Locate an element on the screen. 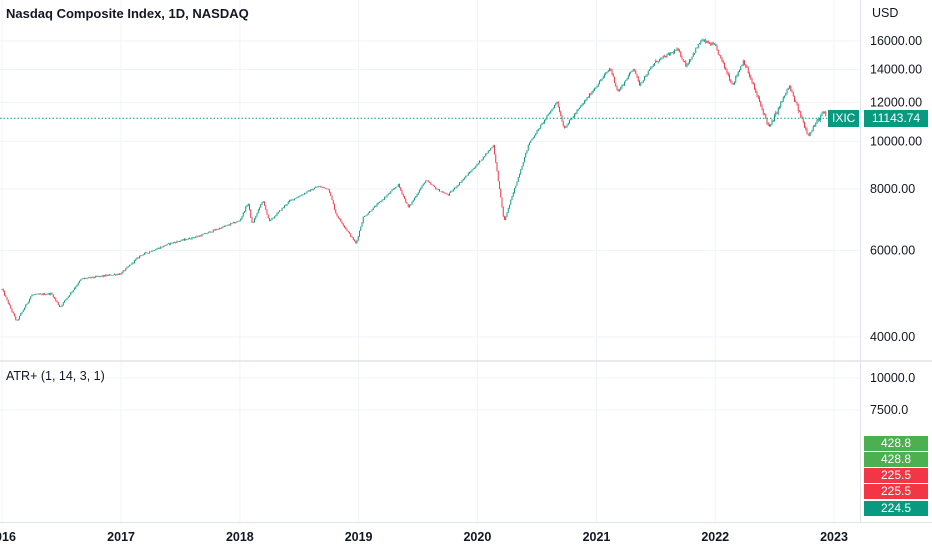  x-tick-label: 2016 is located at coordinates (8, 537).